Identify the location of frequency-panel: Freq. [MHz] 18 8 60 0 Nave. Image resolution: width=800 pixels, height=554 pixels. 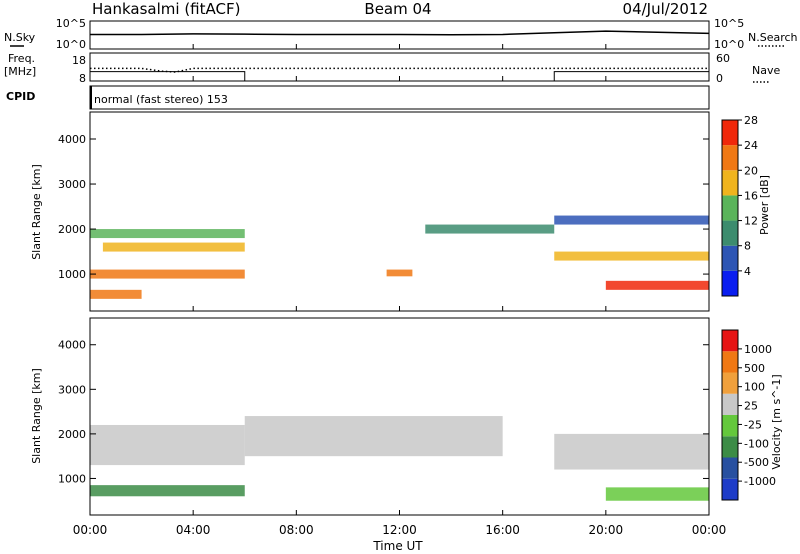
(392, 68).